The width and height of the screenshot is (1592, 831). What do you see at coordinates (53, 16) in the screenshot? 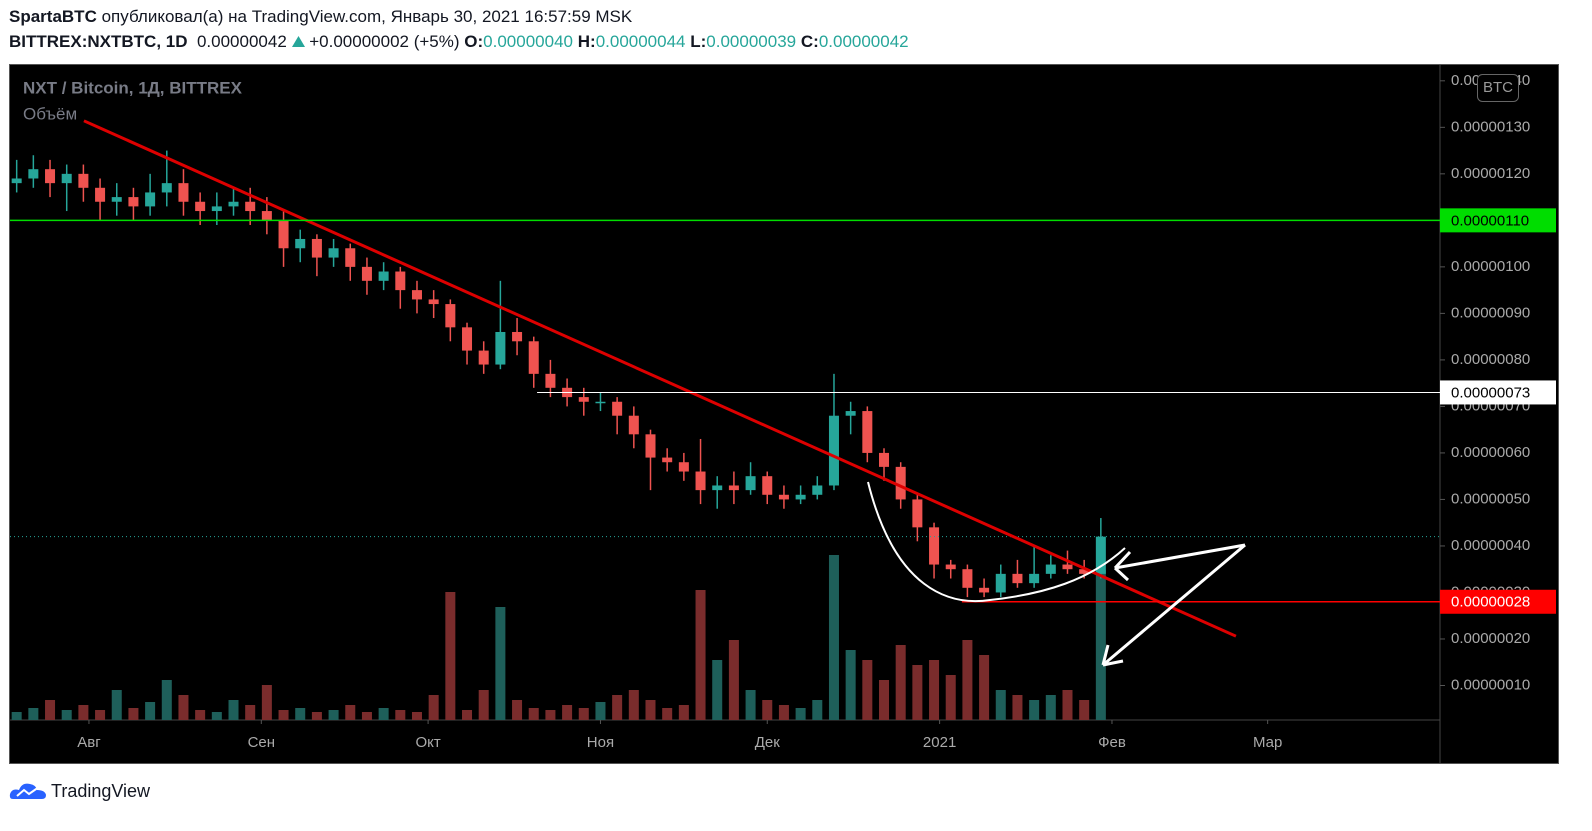
I see `author: SpartaBTC` at bounding box center [53, 16].